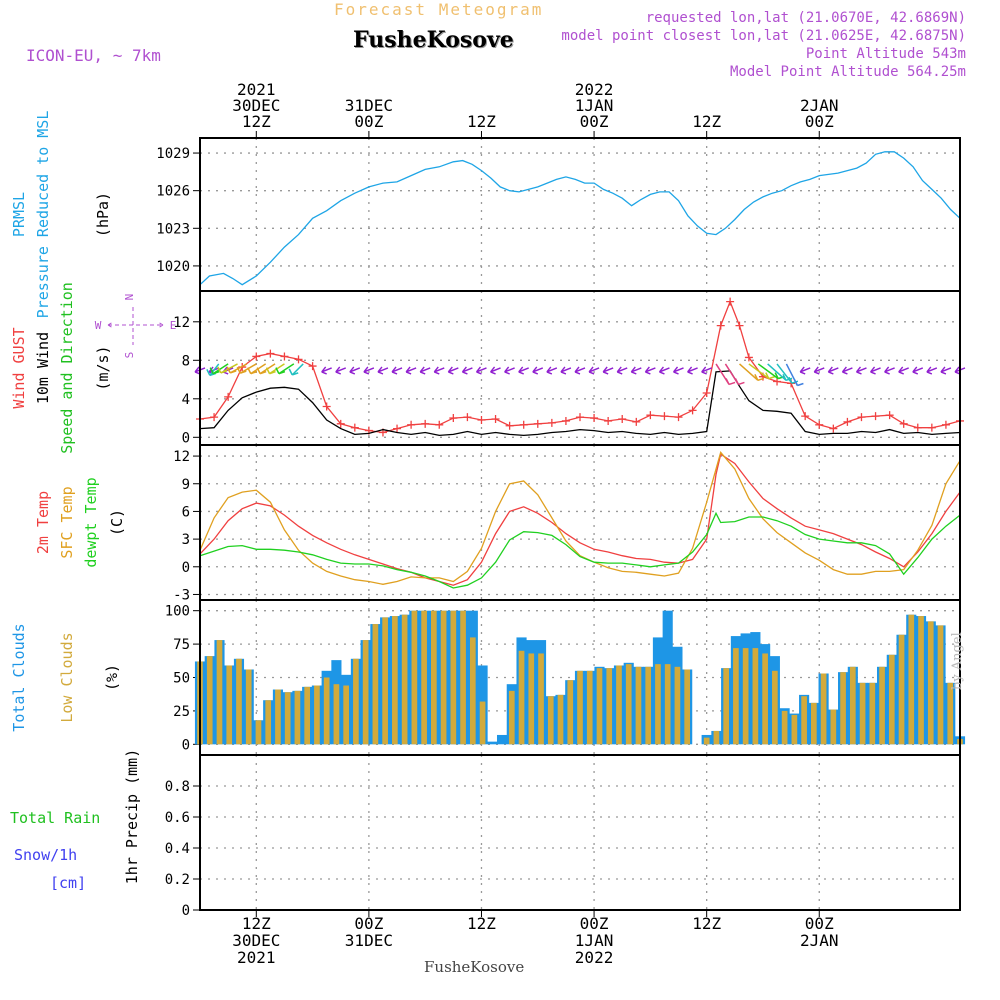  Describe the element at coordinates (93, 55) in the screenshot. I see `model-label: ICON-EU, ~ 7km` at that location.